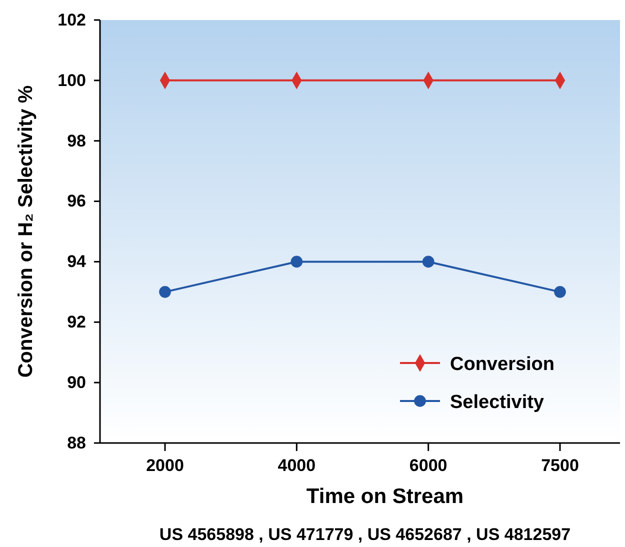  I want to click on legend-label: Selectivity, so click(497, 402).